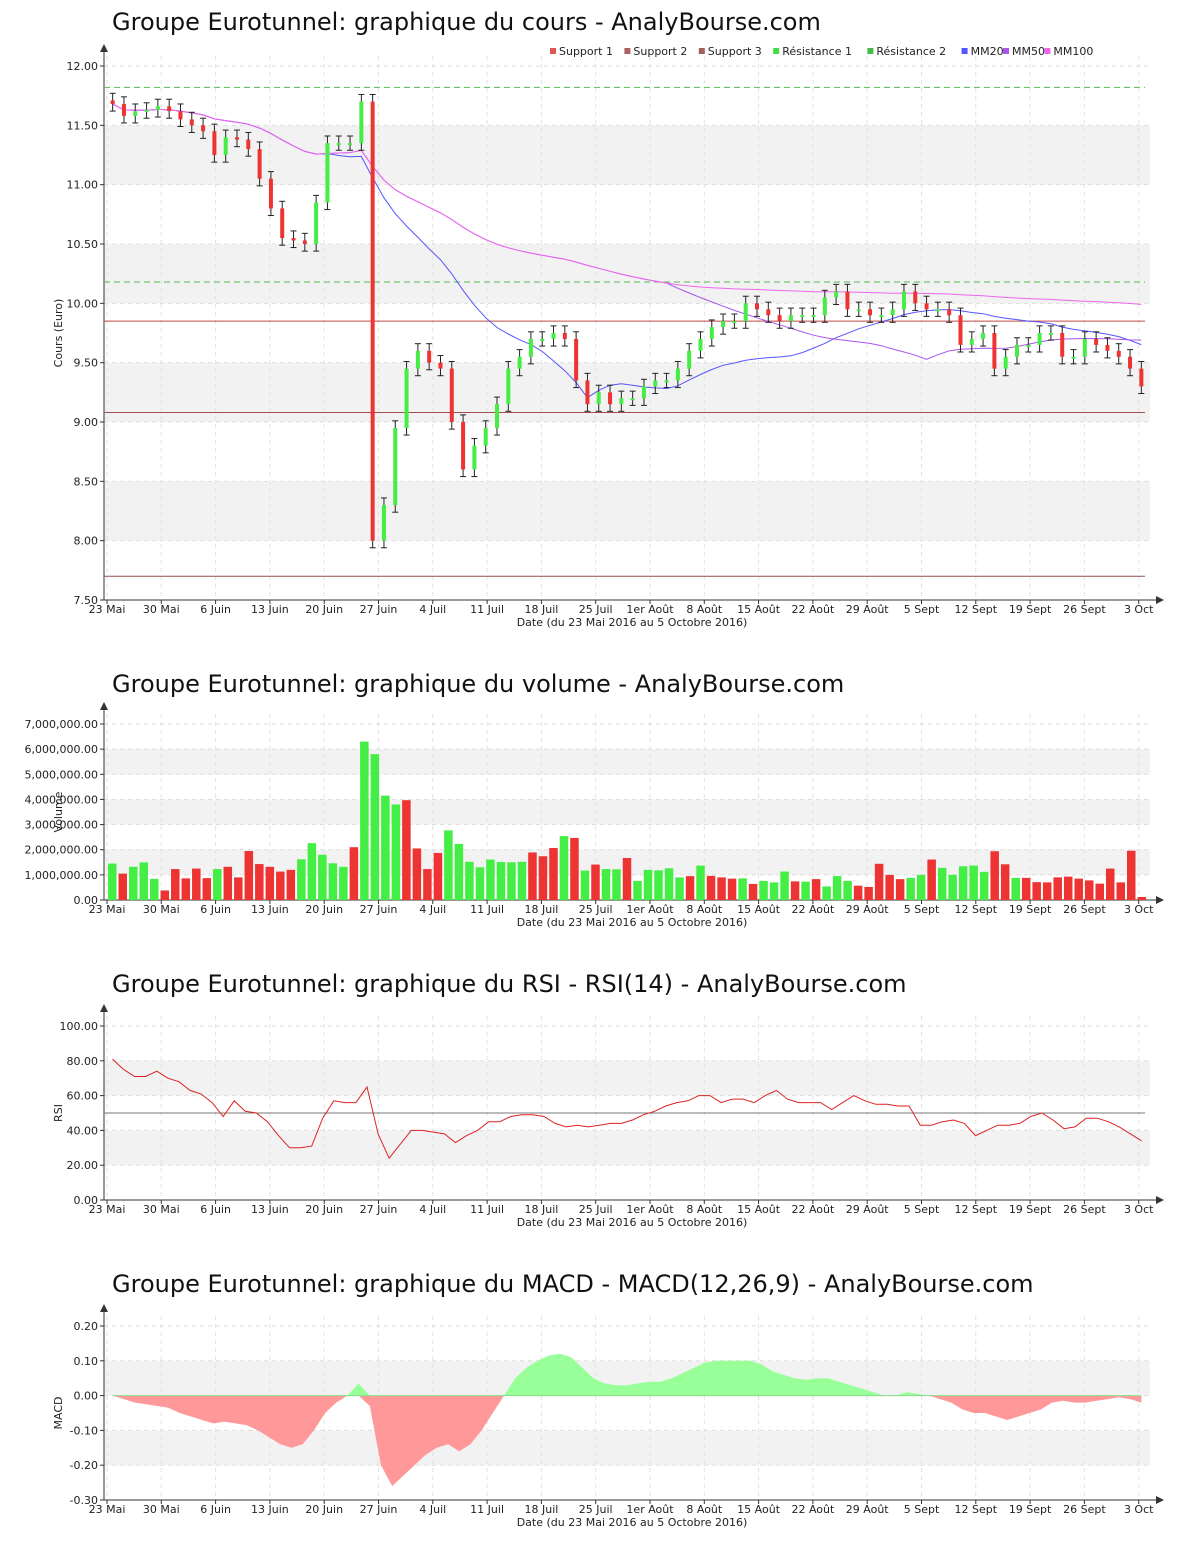  What do you see at coordinates (1139, 909) in the screenshot?
I see `volume-xtick-label: 3 Oct` at bounding box center [1139, 909].